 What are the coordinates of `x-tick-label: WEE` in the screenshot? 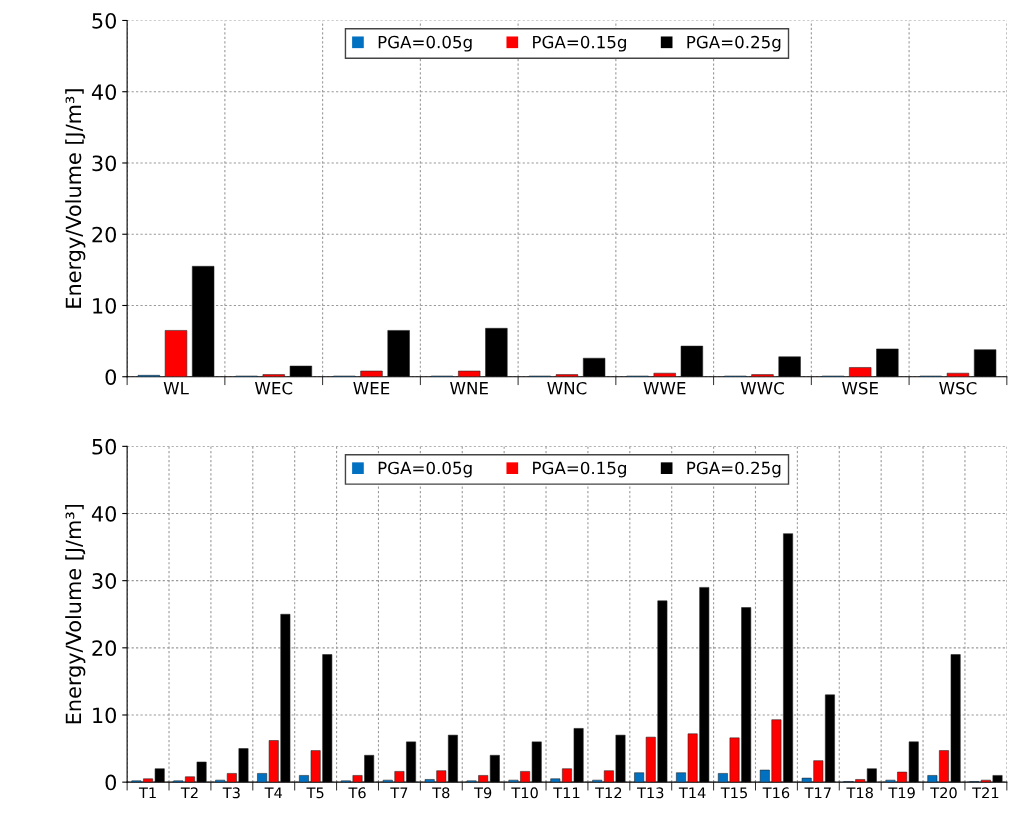 It's located at (371, 388).